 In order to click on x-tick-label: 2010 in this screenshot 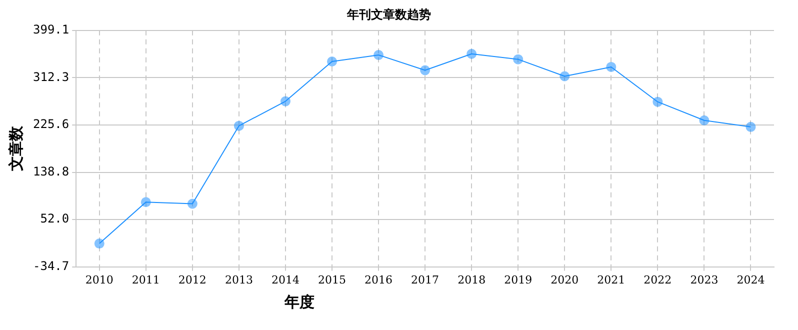, I will do `click(99, 279)`.